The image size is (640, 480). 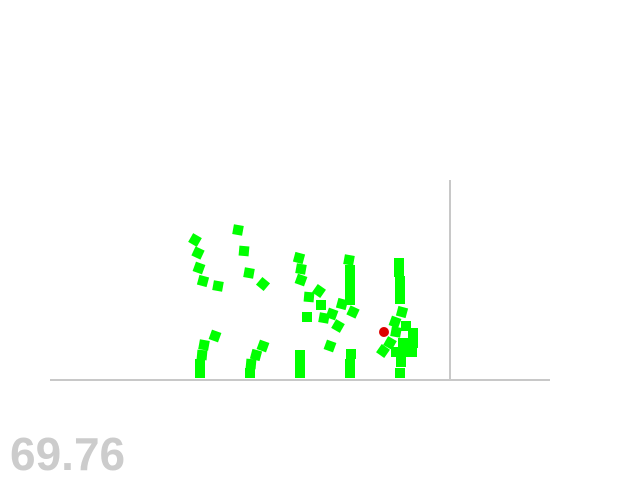 I want to click on green-blocks, so click(x=303, y=301).